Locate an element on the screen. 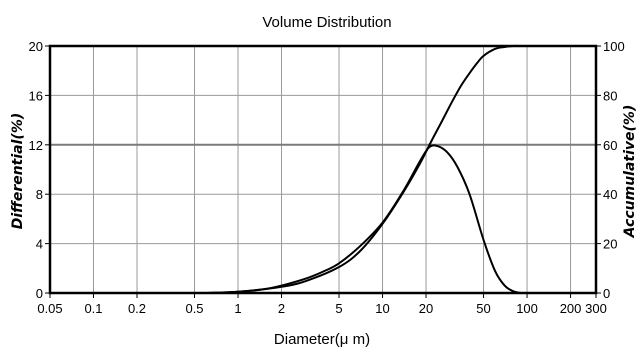  y2-axis-label: Accumulative(%) is located at coordinates (630, 172).